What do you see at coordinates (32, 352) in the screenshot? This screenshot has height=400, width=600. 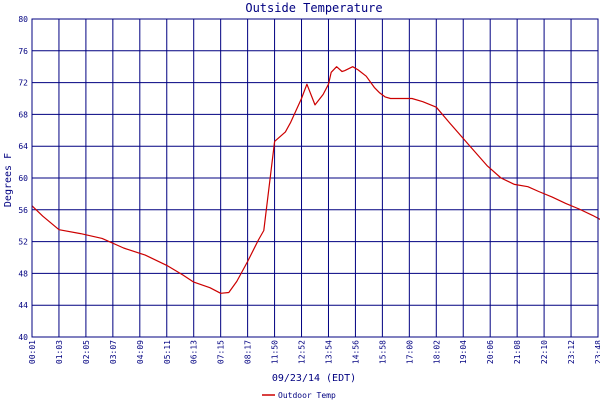 I see `x-tick-label: 00:01` at bounding box center [32, 352].